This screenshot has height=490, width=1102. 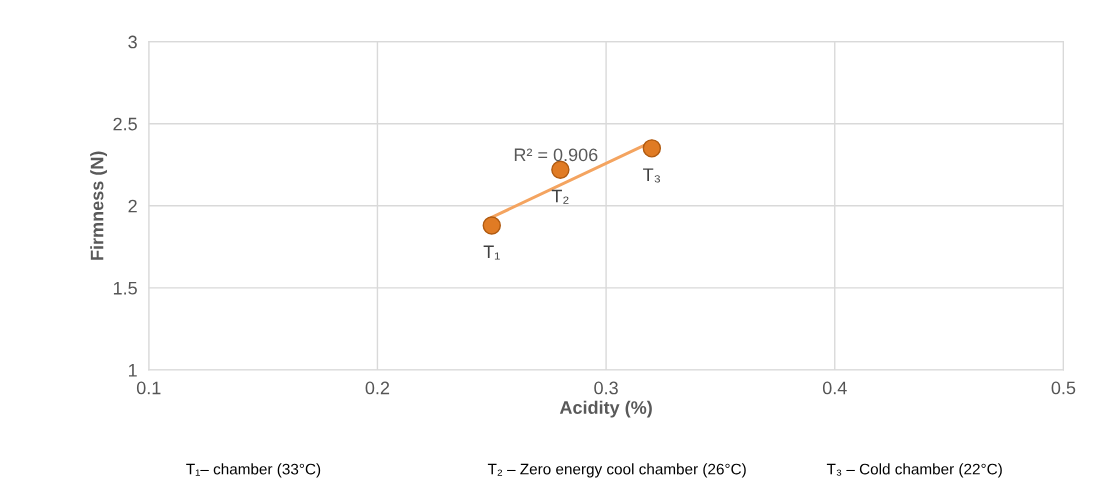 What do you see at coordinates (834, 388) in the screenshot?
I see `x-tick-label: 0.4` at bounding box center [834, 388].